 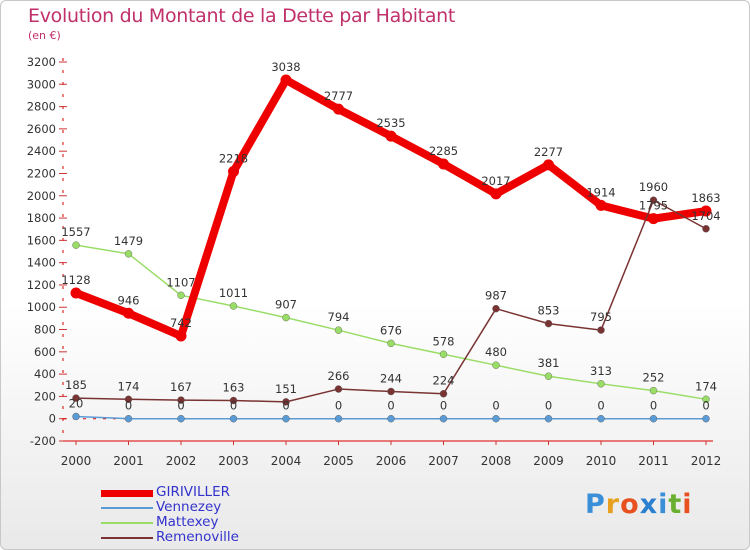 What do you see at coordinates (613, 504) in the screenshot?
I see `logo-letter: r` at bounding box center [613, 504].